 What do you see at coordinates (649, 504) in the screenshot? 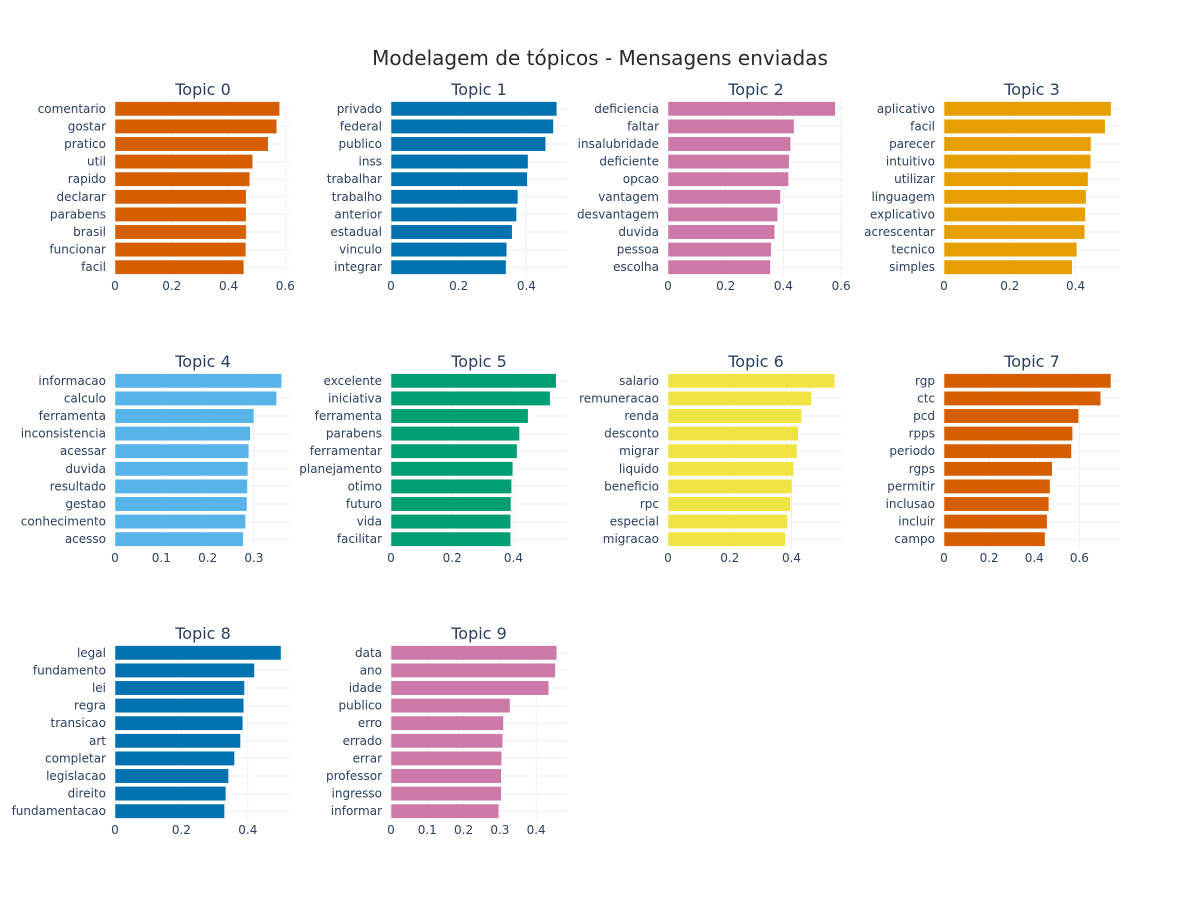
I see `category-label: rpc` at bounding box center [649, 504].